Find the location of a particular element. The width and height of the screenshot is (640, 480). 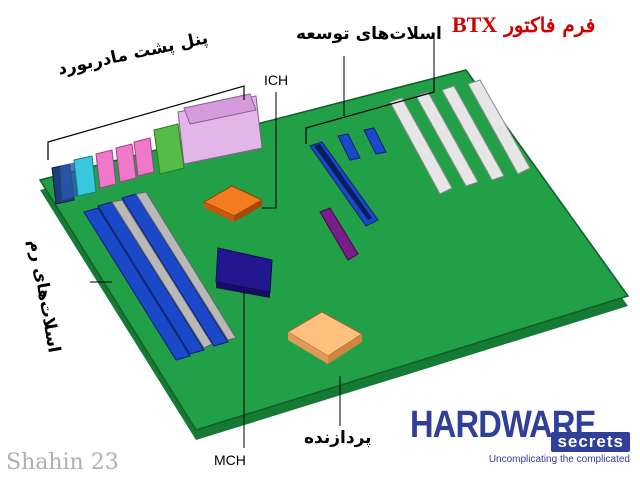

purple-component is located at coordinates (339, 234).